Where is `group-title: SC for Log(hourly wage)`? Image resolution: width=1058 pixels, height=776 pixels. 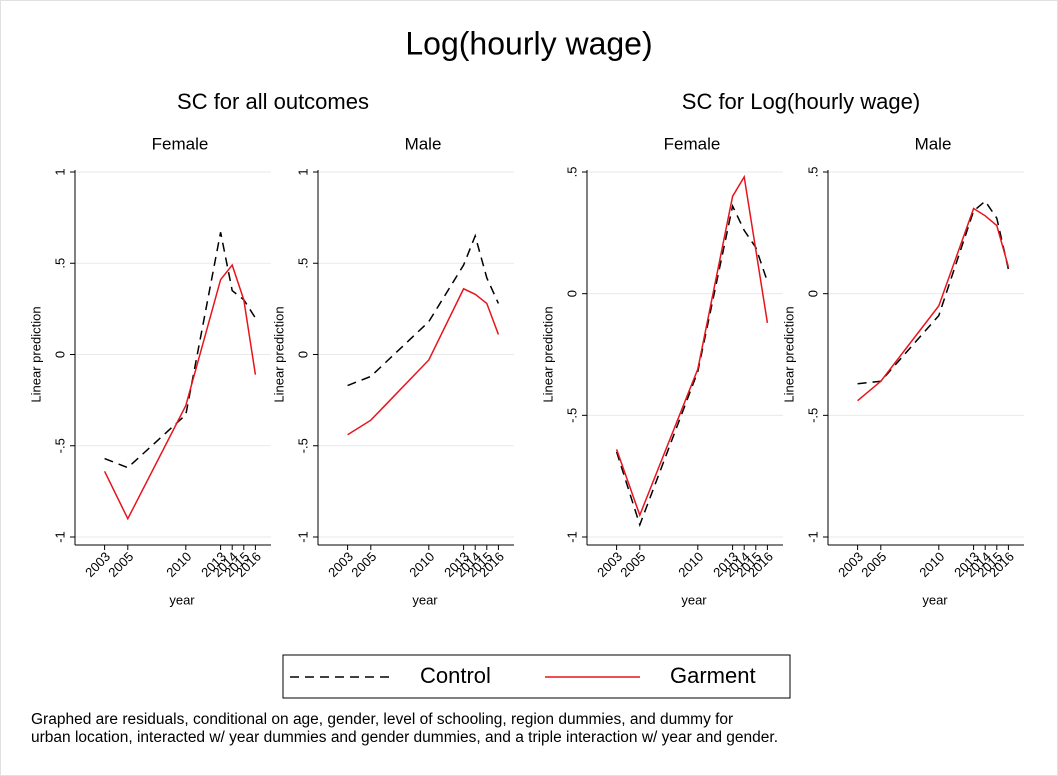 group-title: SC for Log(hourly wage) is located at coordinates (801, 101).